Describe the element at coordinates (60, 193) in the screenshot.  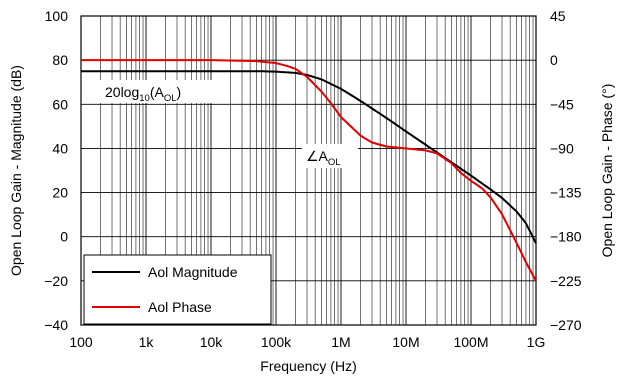
I see `y-left-tick-label: 20` at that location.